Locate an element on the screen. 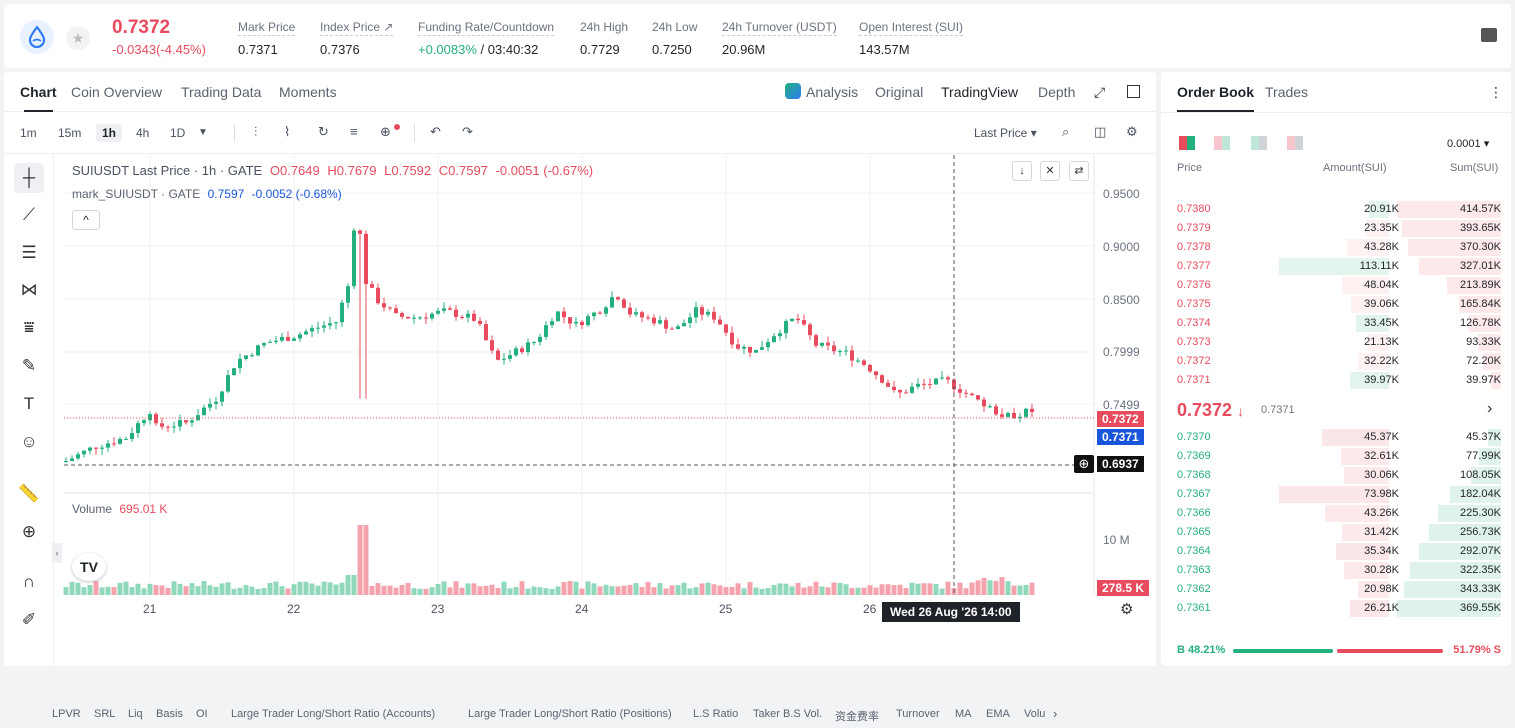 The height and width of the screenshot is (728, 1515). indicator-liq: Liq is located at coordinates (135, 714).